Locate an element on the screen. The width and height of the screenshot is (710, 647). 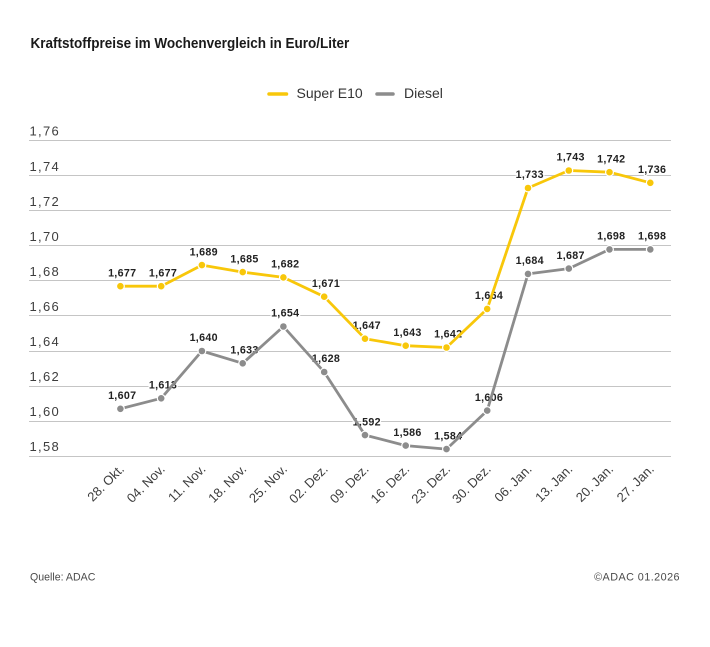
svg-text: Diesel is located at coordinates (423, 93).